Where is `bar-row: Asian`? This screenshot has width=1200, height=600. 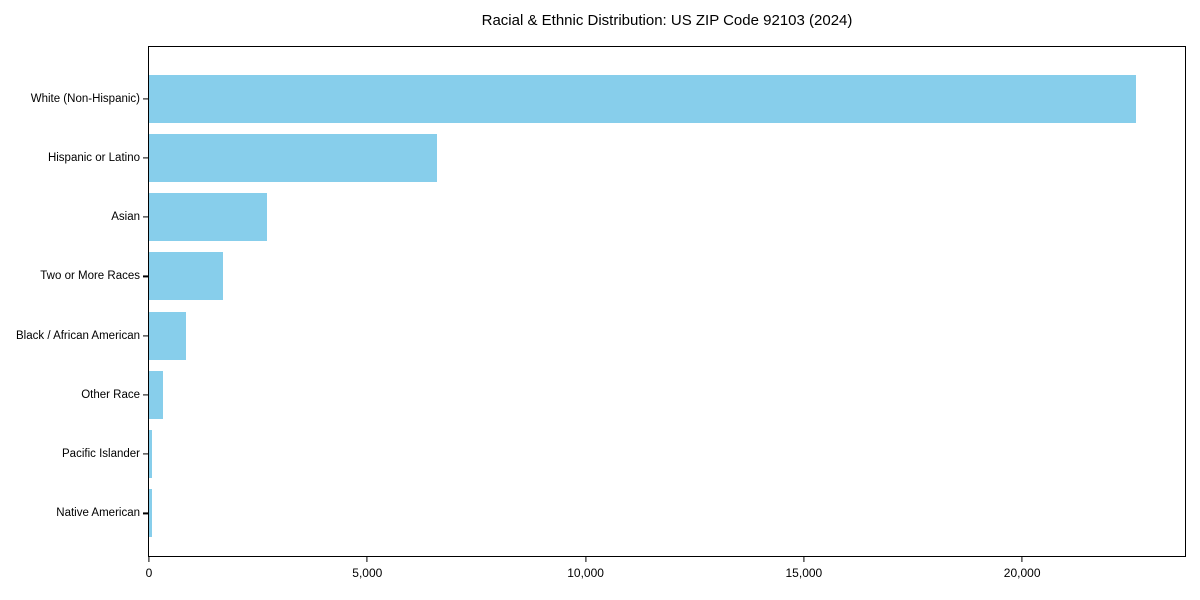
bar-row: Asian is located at coordinates (648, 217).